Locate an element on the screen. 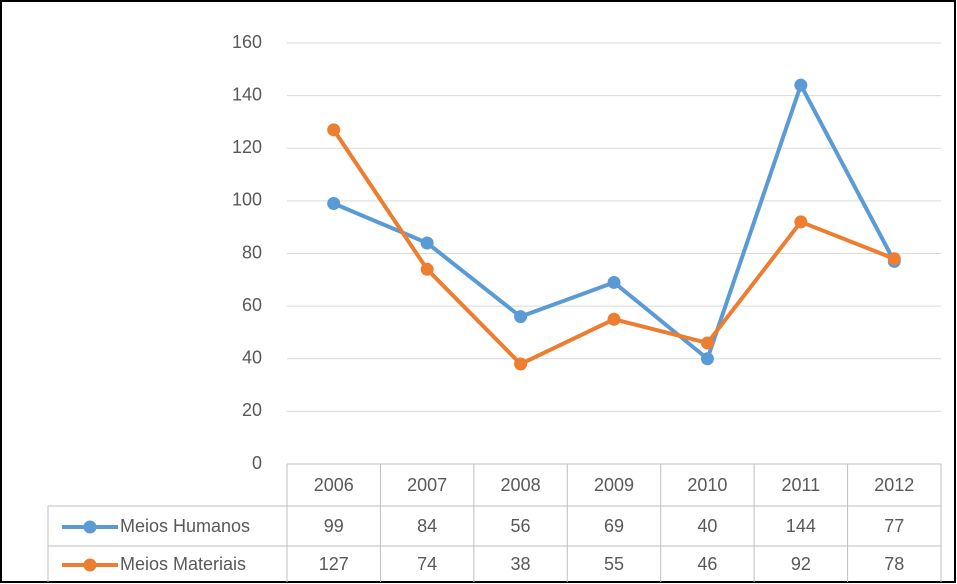  table-value: 77 is located at coordinates (894, 526).